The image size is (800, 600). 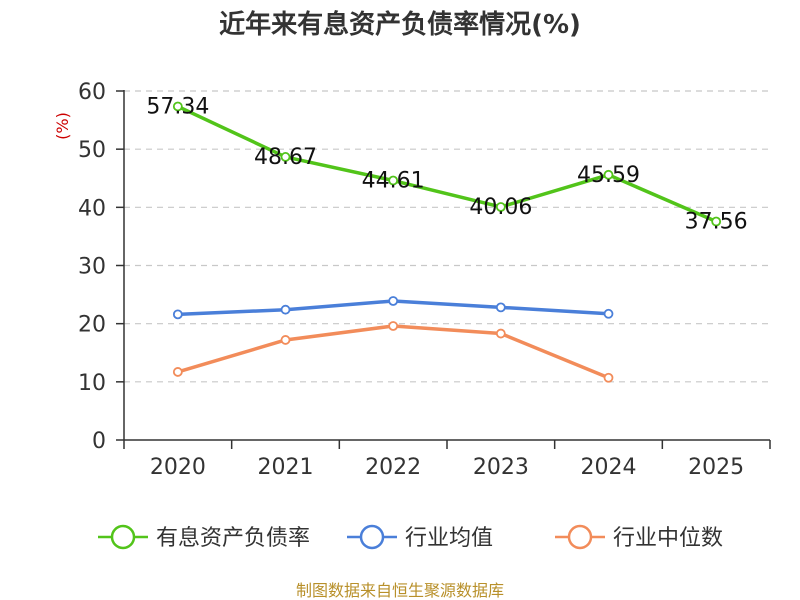 I want to click on x-tick-label-2020: 2020, so click(x=178, y=467).